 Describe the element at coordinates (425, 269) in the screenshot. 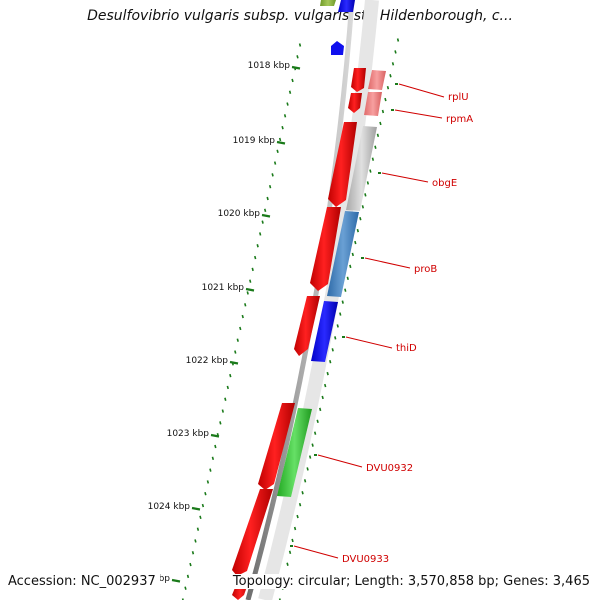

I see `gene-label-proB: proB` at that location.